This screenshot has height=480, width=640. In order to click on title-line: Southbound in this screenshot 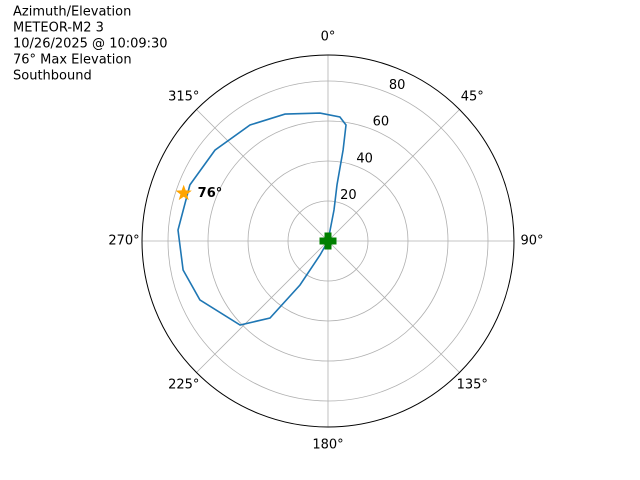, I will do `click(52, 76)`.